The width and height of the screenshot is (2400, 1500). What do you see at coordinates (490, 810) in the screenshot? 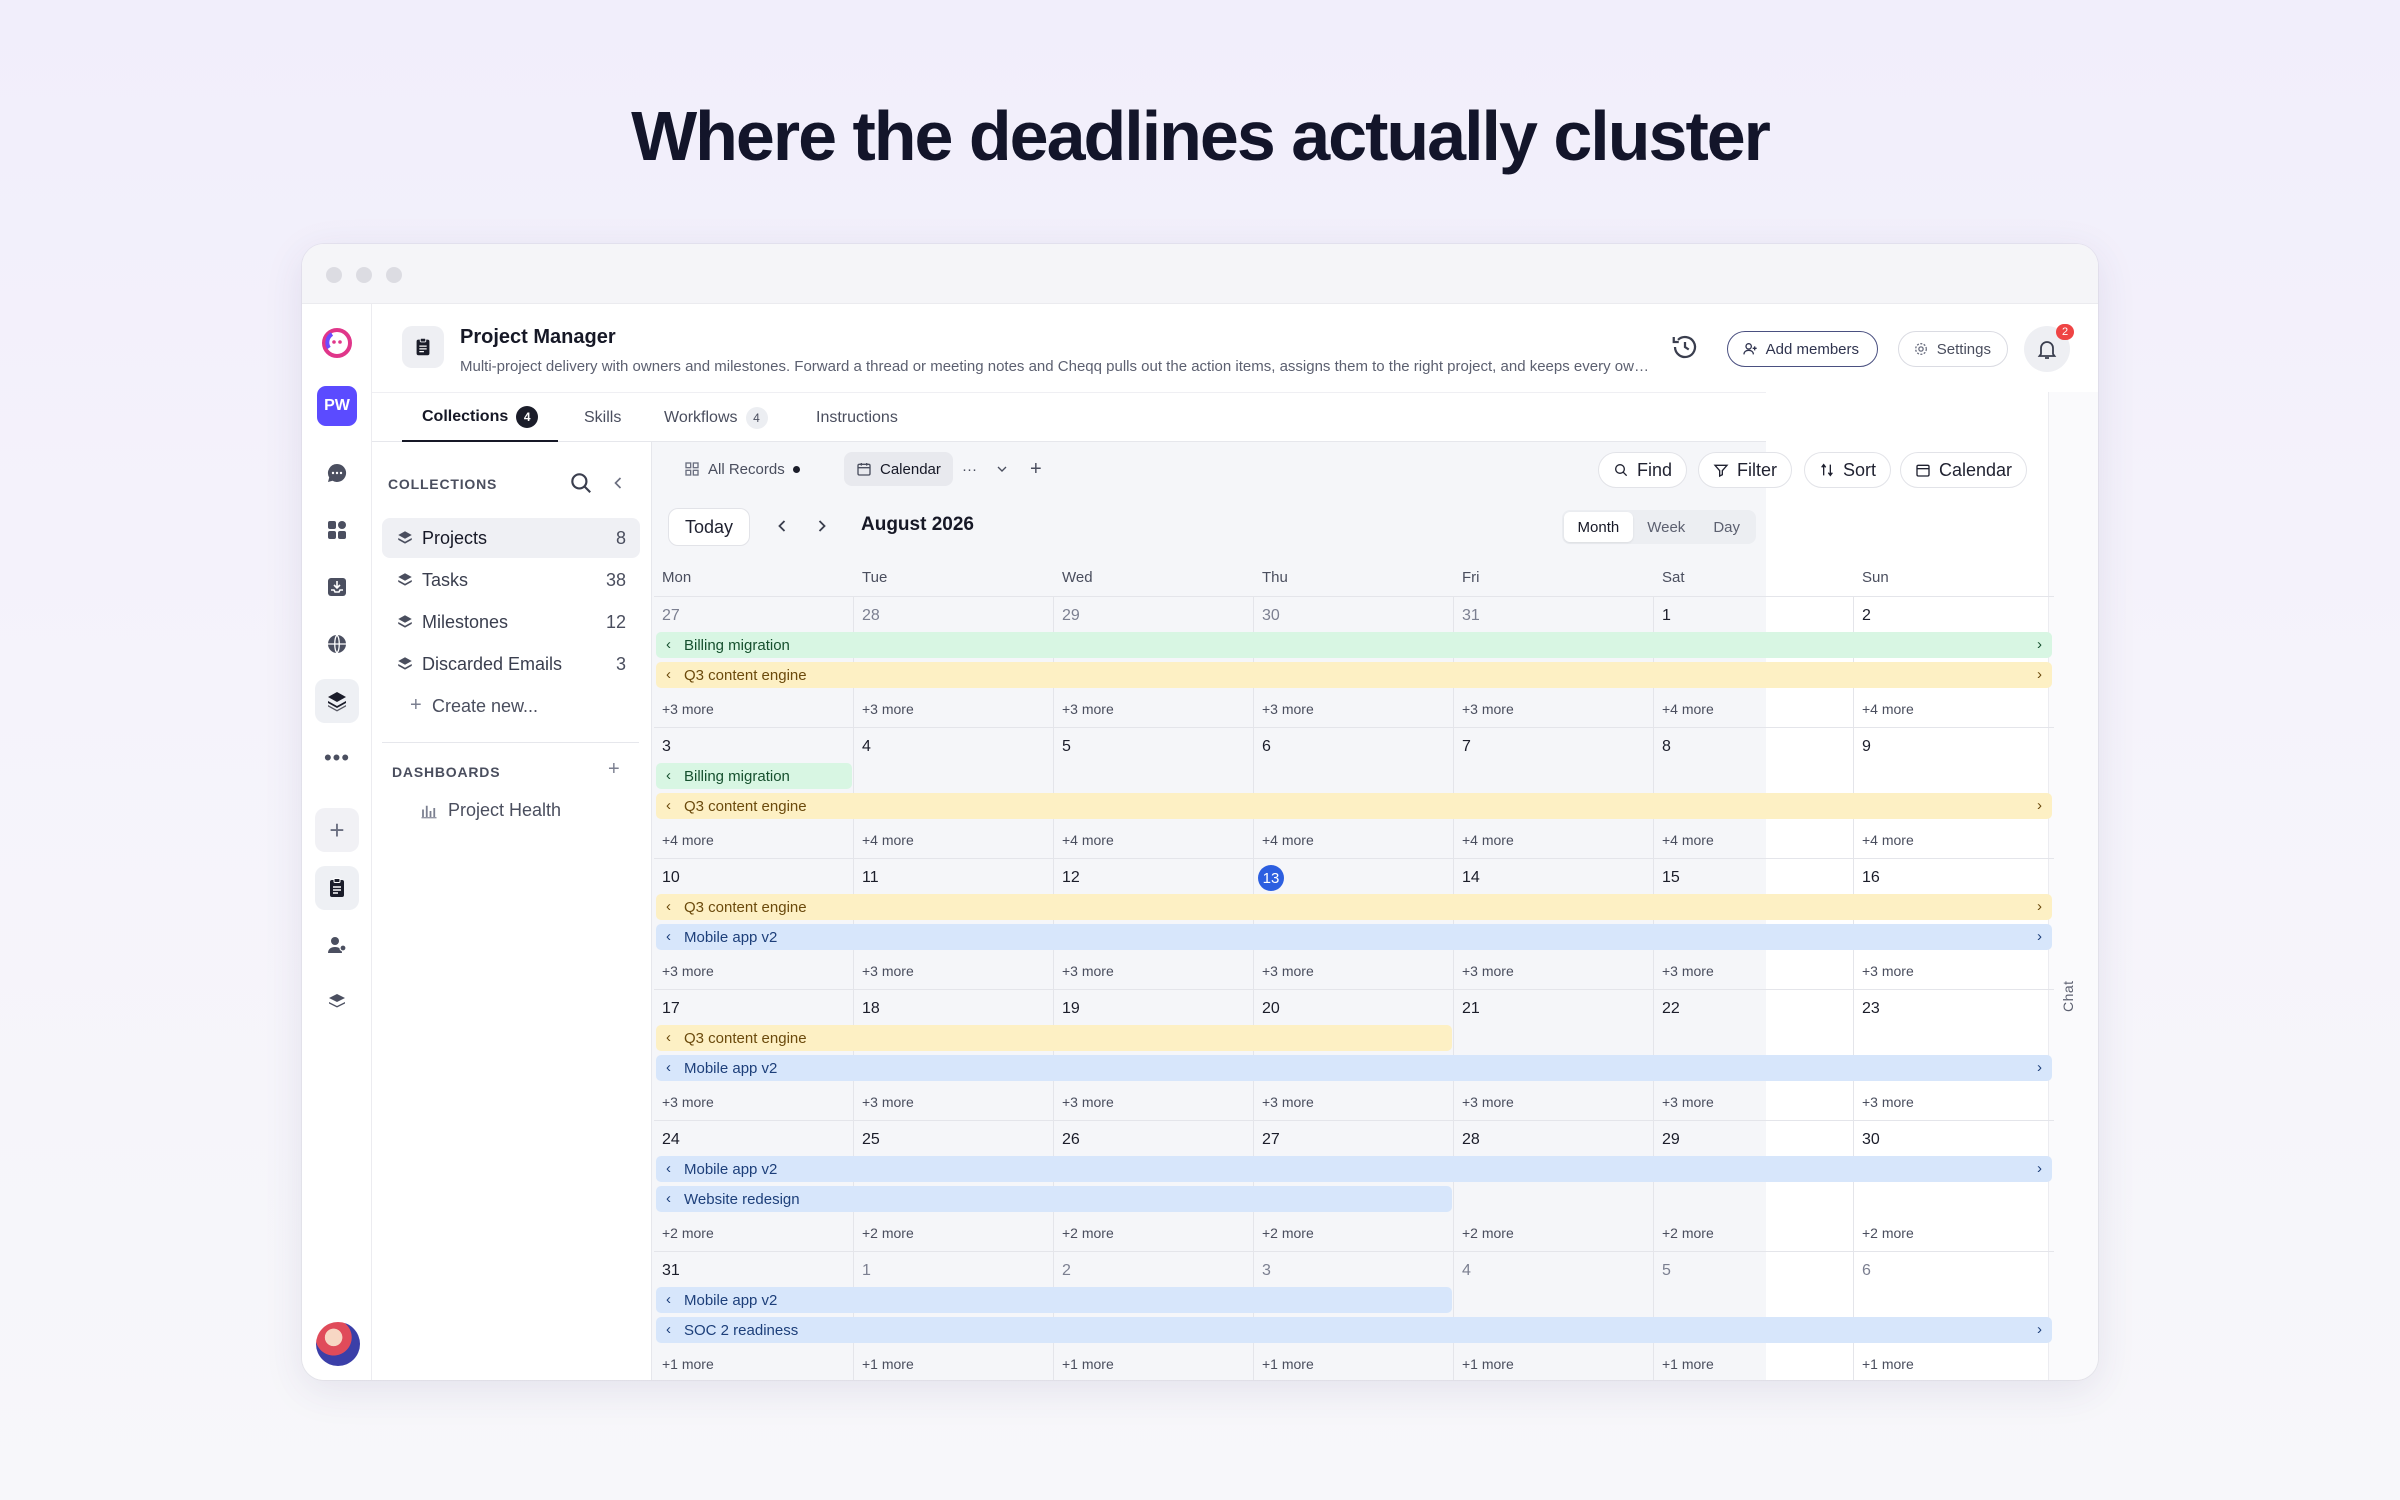
I see `dashboard-item-project-health: Project Health` at bounding box center [490, 810].